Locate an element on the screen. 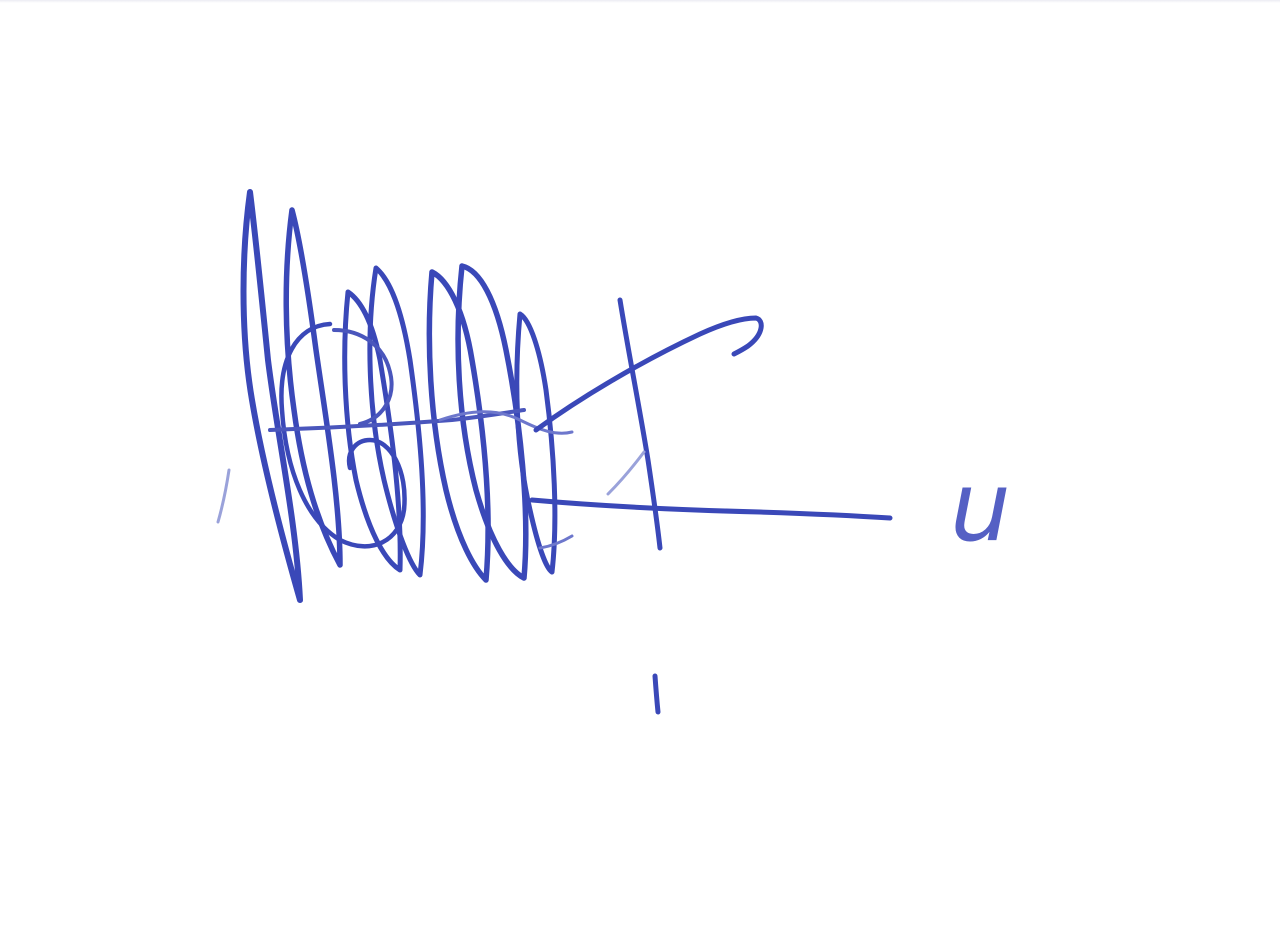  signature-stroke-baseline is located at coordinates (711, 509).